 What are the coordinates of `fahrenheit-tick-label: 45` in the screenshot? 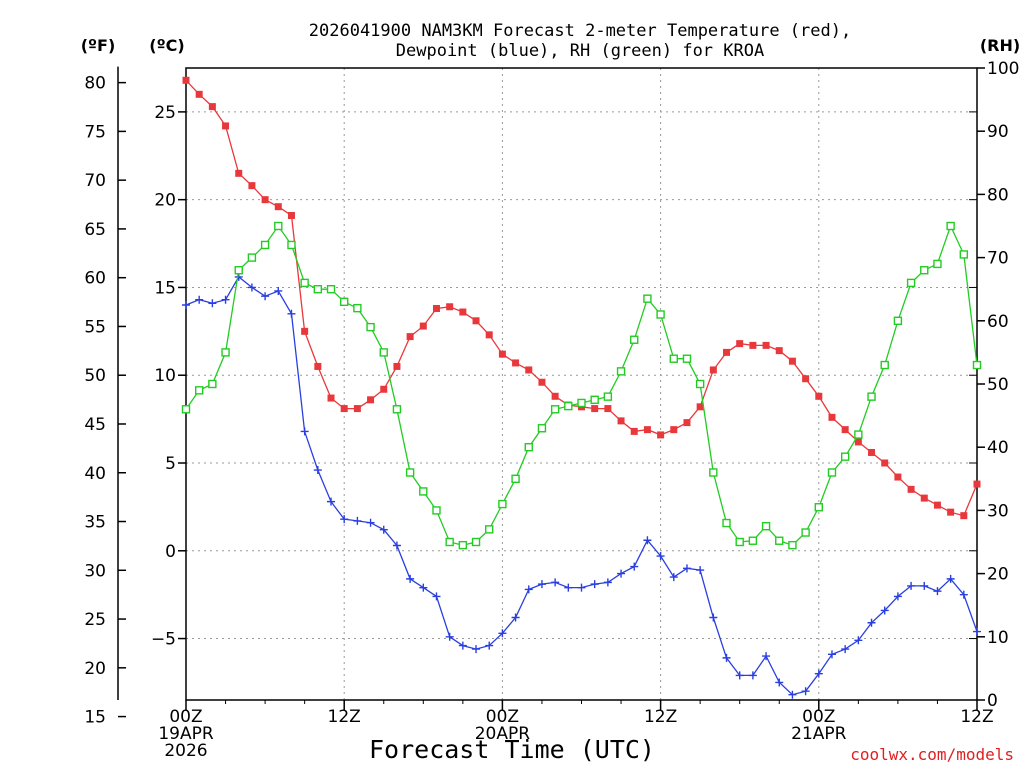 It's located at (95, 425).